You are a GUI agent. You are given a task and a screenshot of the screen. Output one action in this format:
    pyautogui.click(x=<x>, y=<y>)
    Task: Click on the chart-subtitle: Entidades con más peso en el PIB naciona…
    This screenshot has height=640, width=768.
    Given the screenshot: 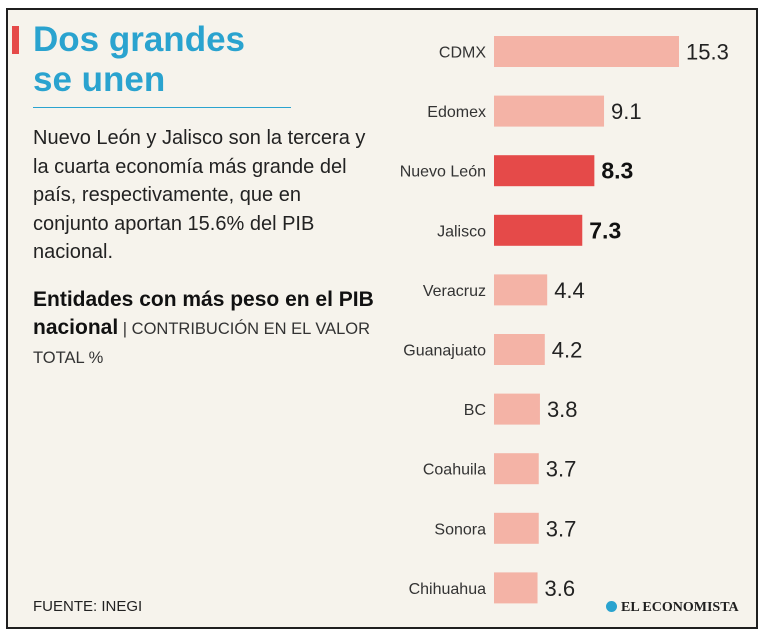 What is the action you would take?
    pyautogui.click(x=205, y=329)
    